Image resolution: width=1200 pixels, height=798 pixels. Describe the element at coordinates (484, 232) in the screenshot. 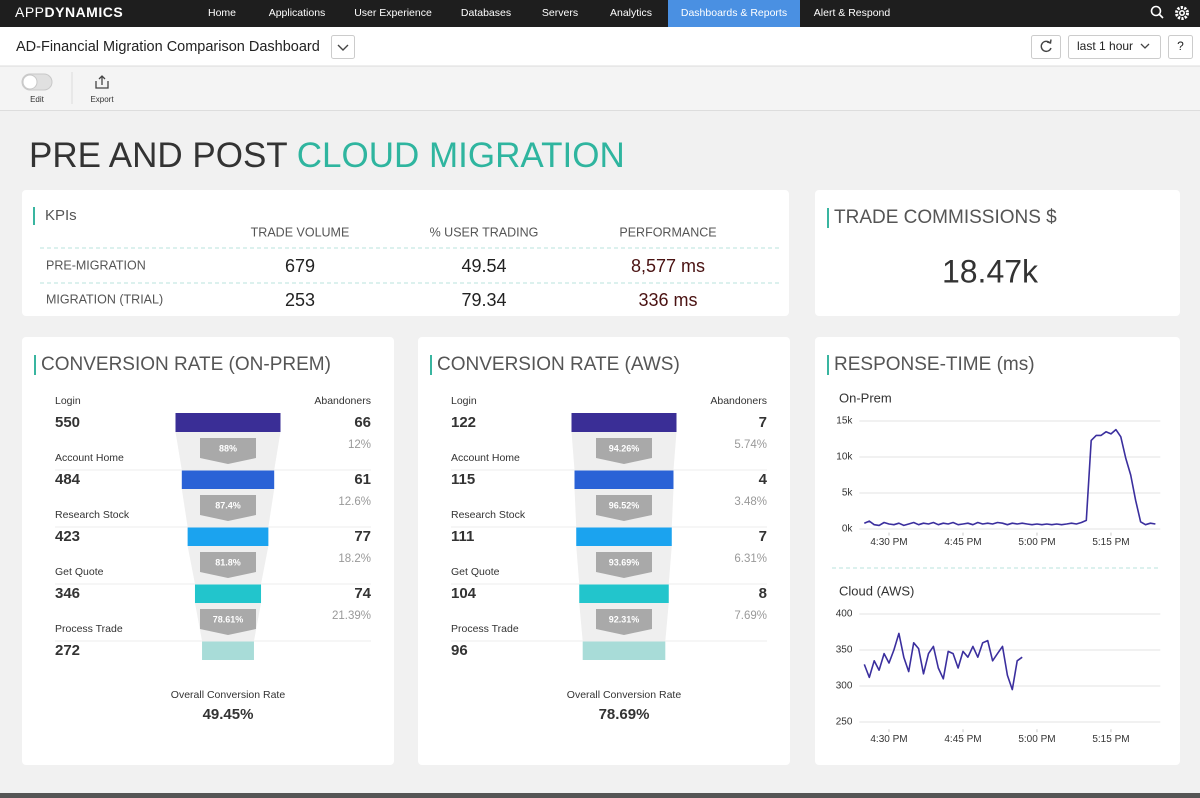

I see `kpi-column-header: % USER TRADING` at that location.